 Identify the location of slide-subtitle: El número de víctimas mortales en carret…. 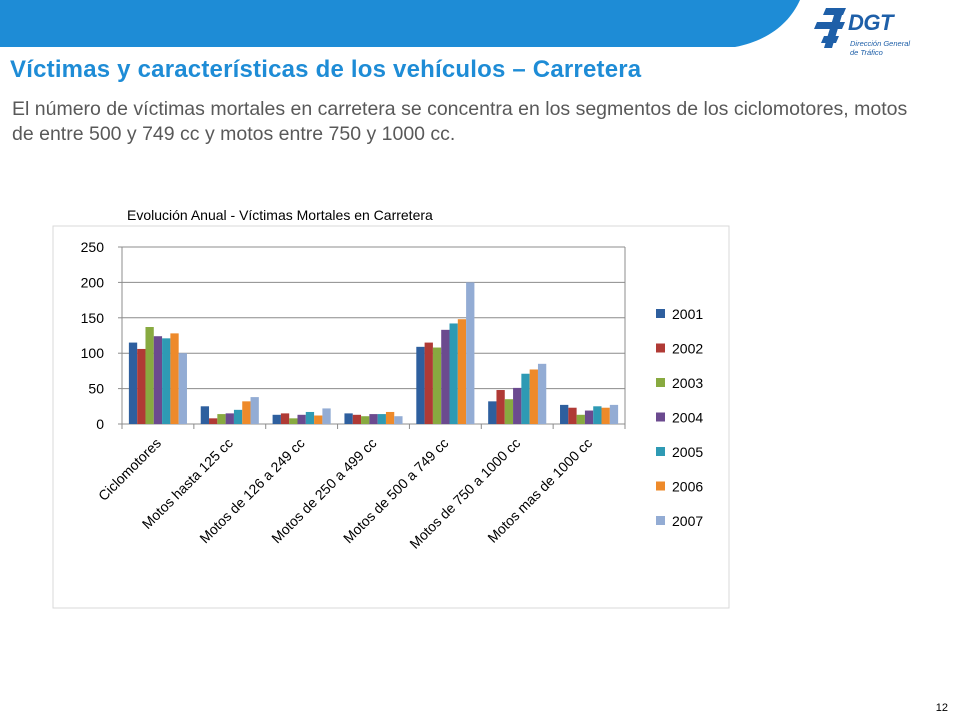
(460, 121).